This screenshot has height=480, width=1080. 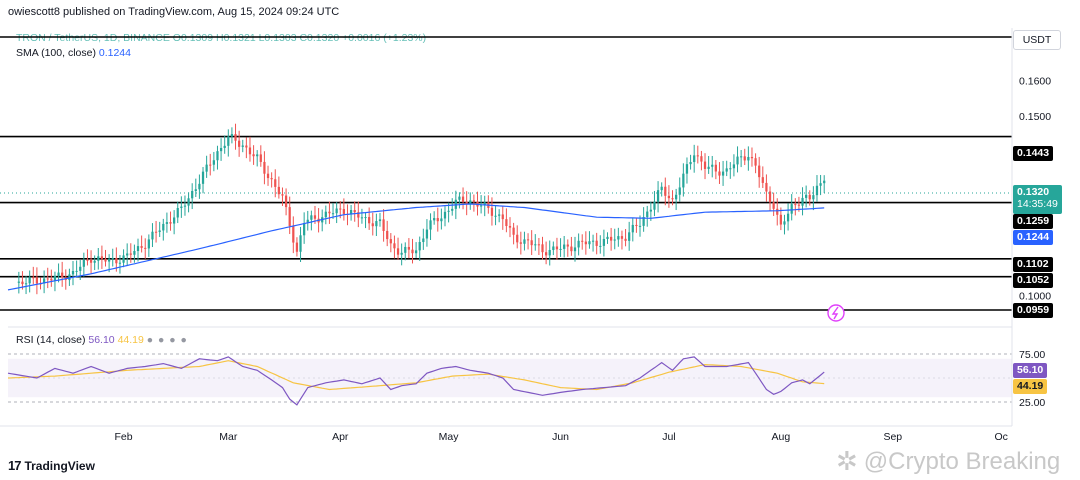 I want to click on y-tick-label-2: 0.1500, so click(x=1035, y=117).